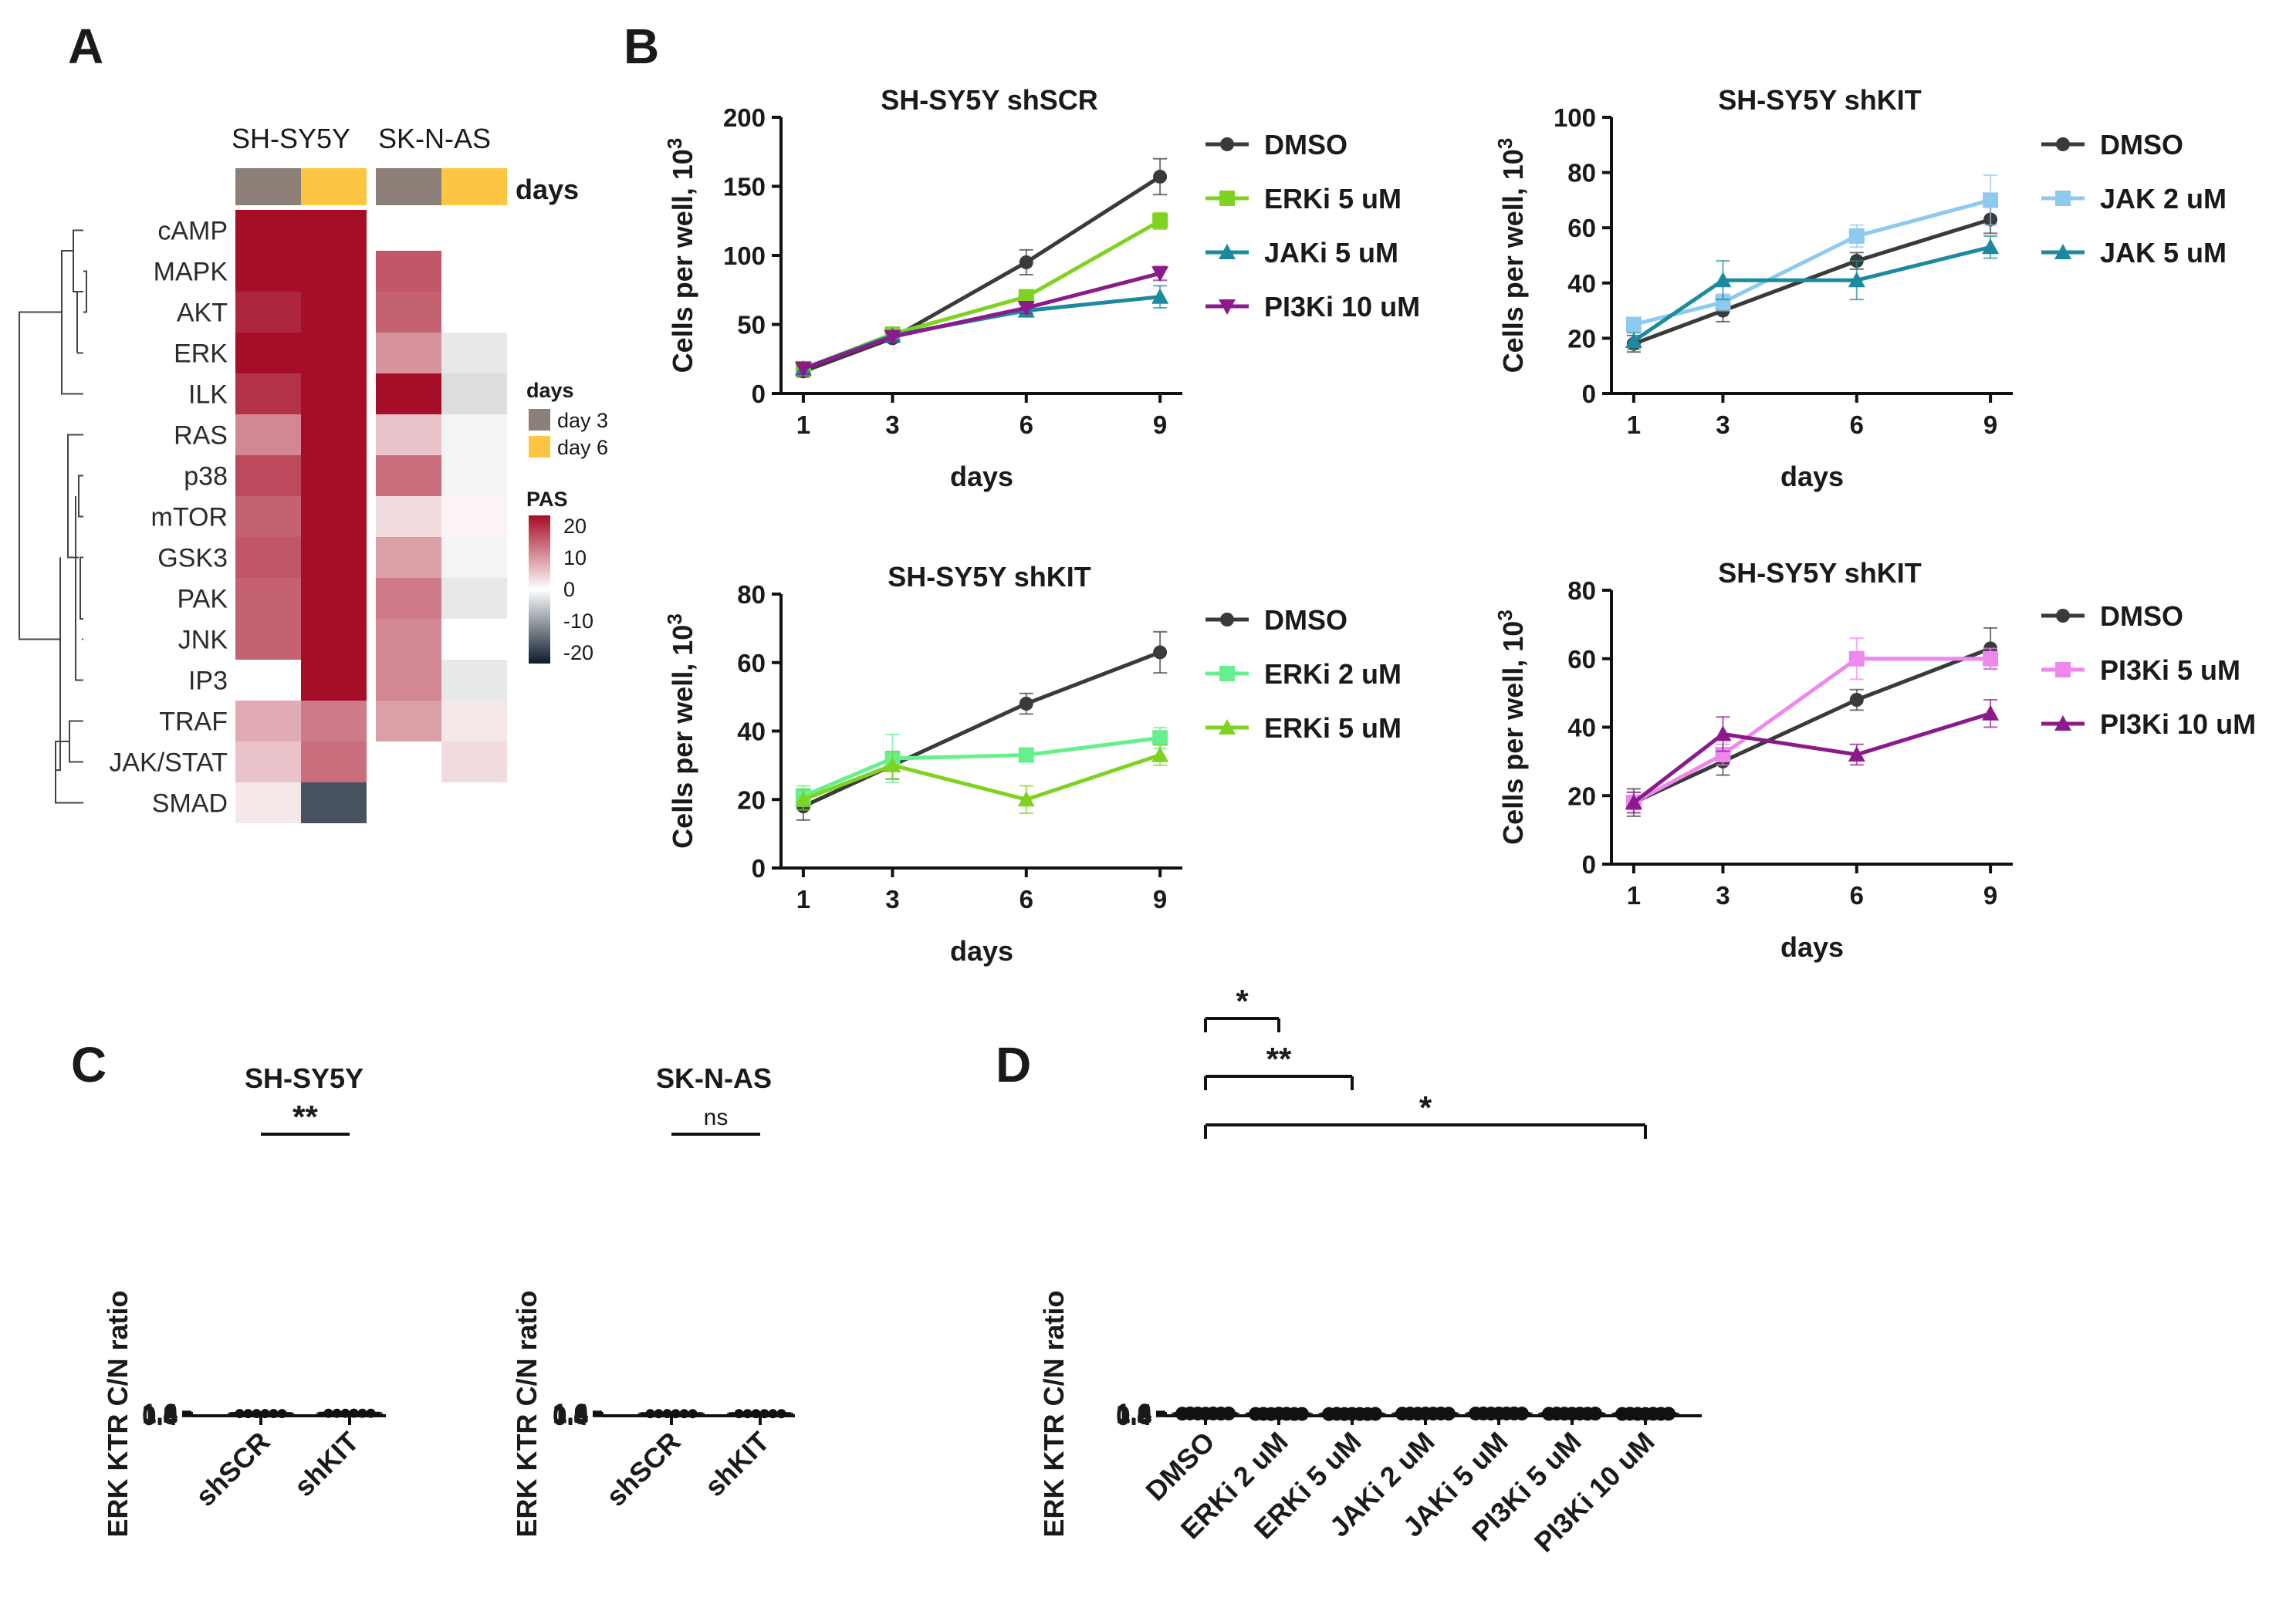  What do you see at coordinates (2163, 252) in the screenshot?
I see `legend-label: JAK 5 uM` at bounding box center [2163, 252].